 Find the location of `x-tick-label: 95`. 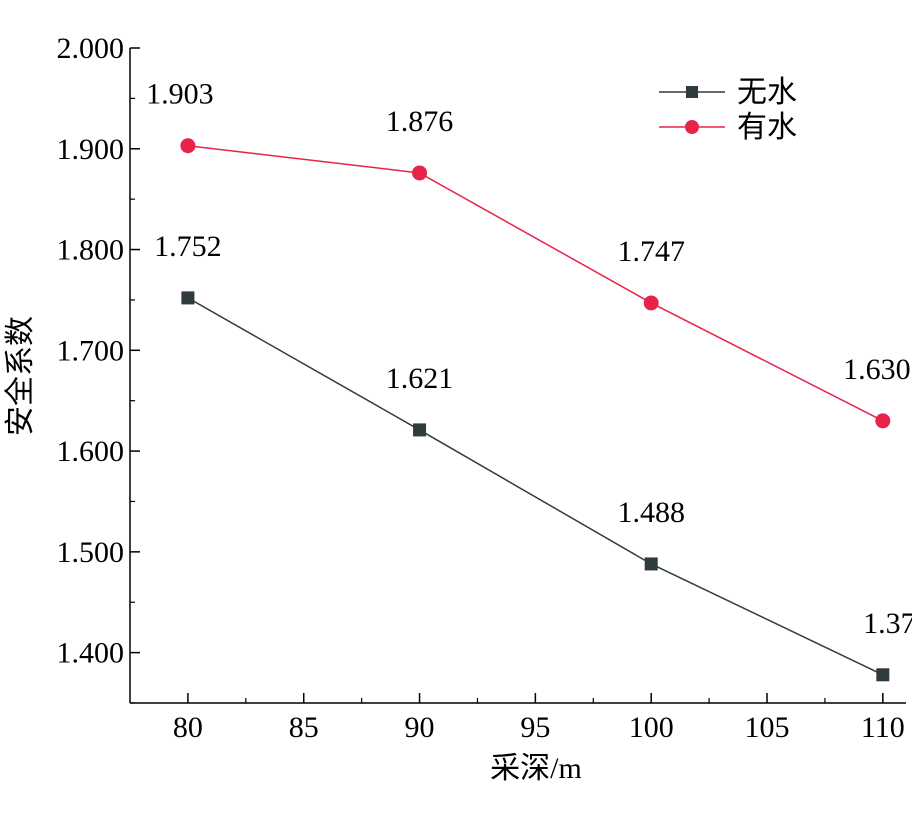

x-tick-label: 95 is located at coordinates (535, 727).